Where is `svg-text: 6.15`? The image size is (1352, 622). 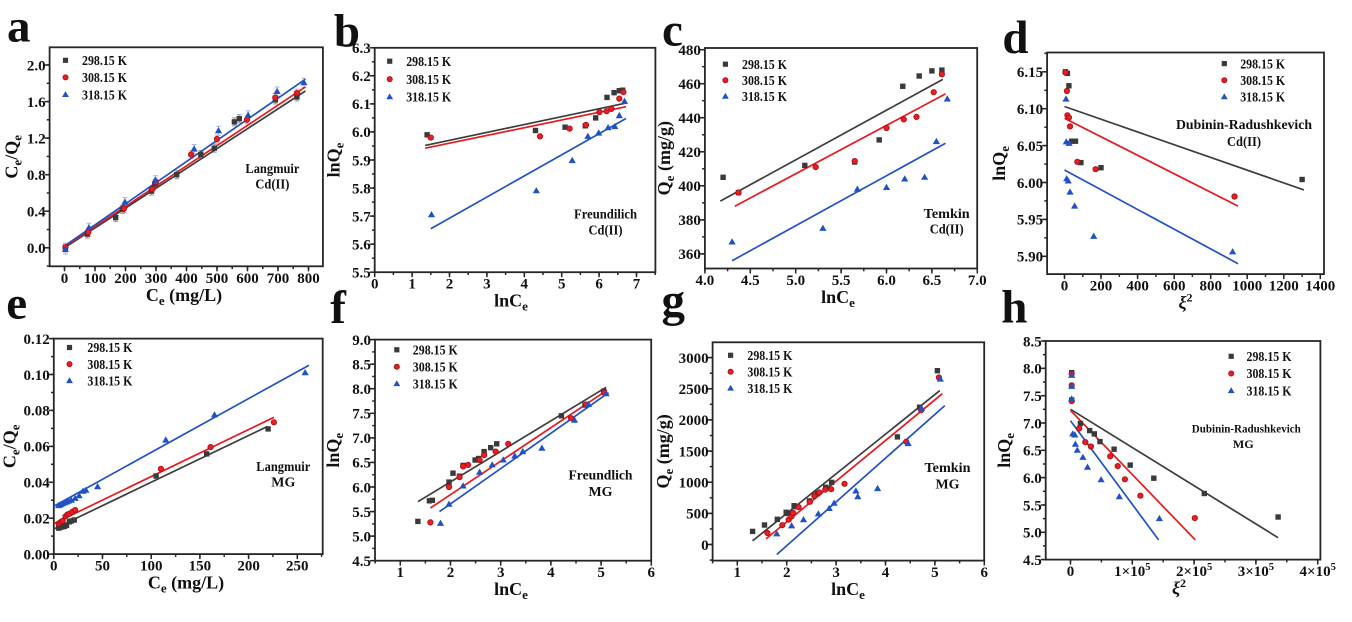
svg-text: 6.15 is located at coordinates (1030, 73).